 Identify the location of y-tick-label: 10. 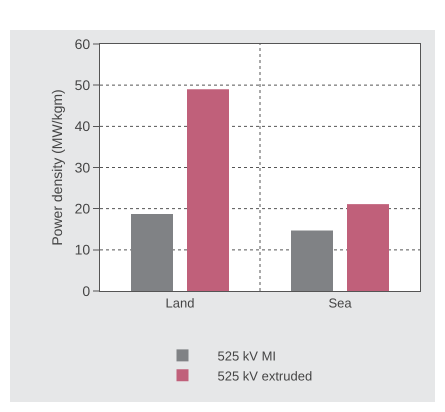
(82, 250).